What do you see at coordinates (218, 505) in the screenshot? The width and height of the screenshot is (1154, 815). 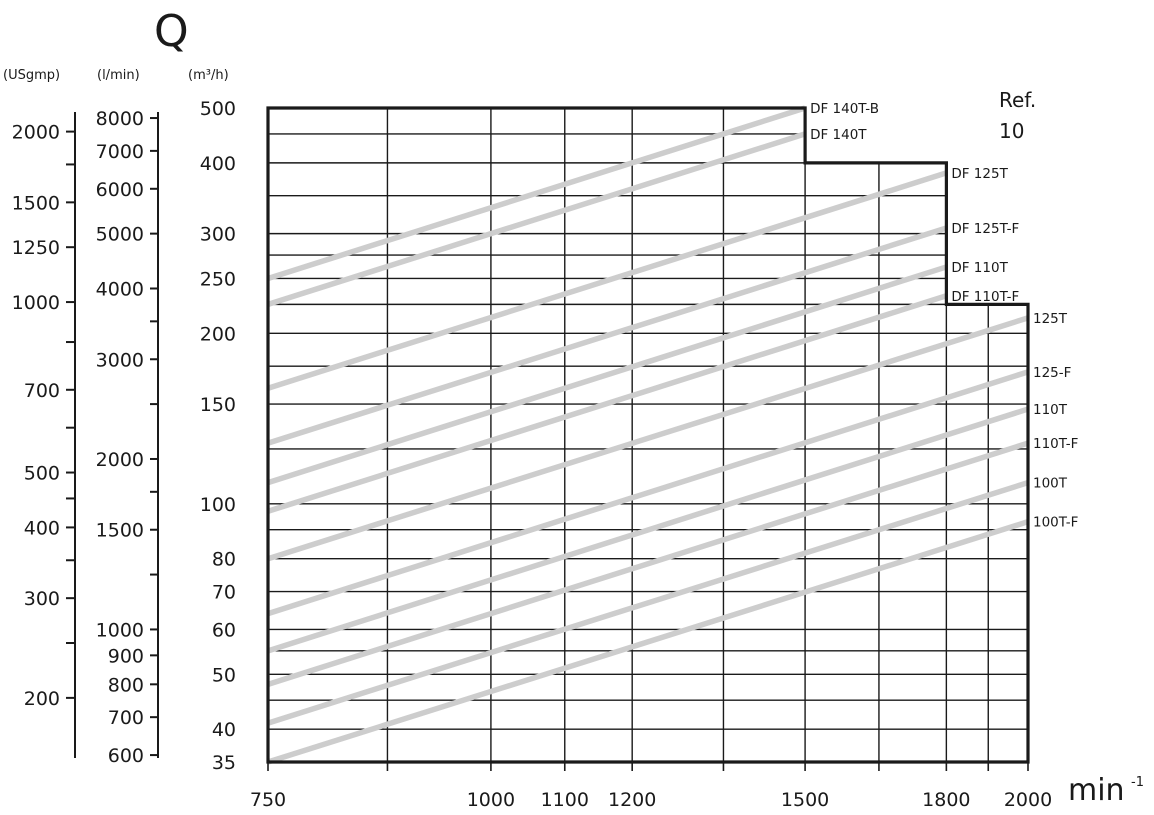 I see `m3h-tick-label-100: 100` at bounding box center [218, 505].